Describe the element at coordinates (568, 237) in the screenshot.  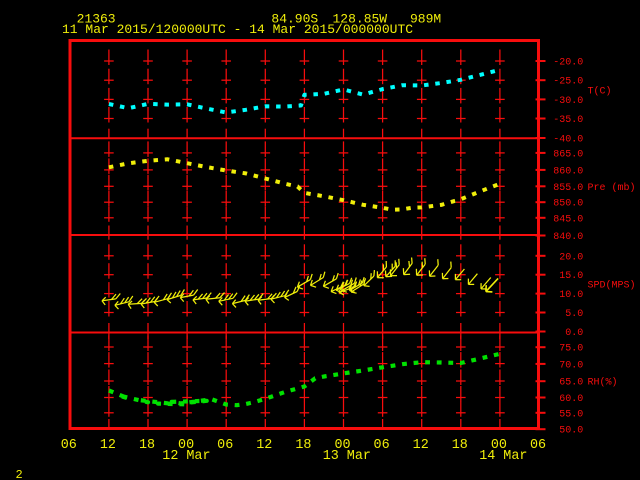
I see `svg-text: 840.0` at that location.